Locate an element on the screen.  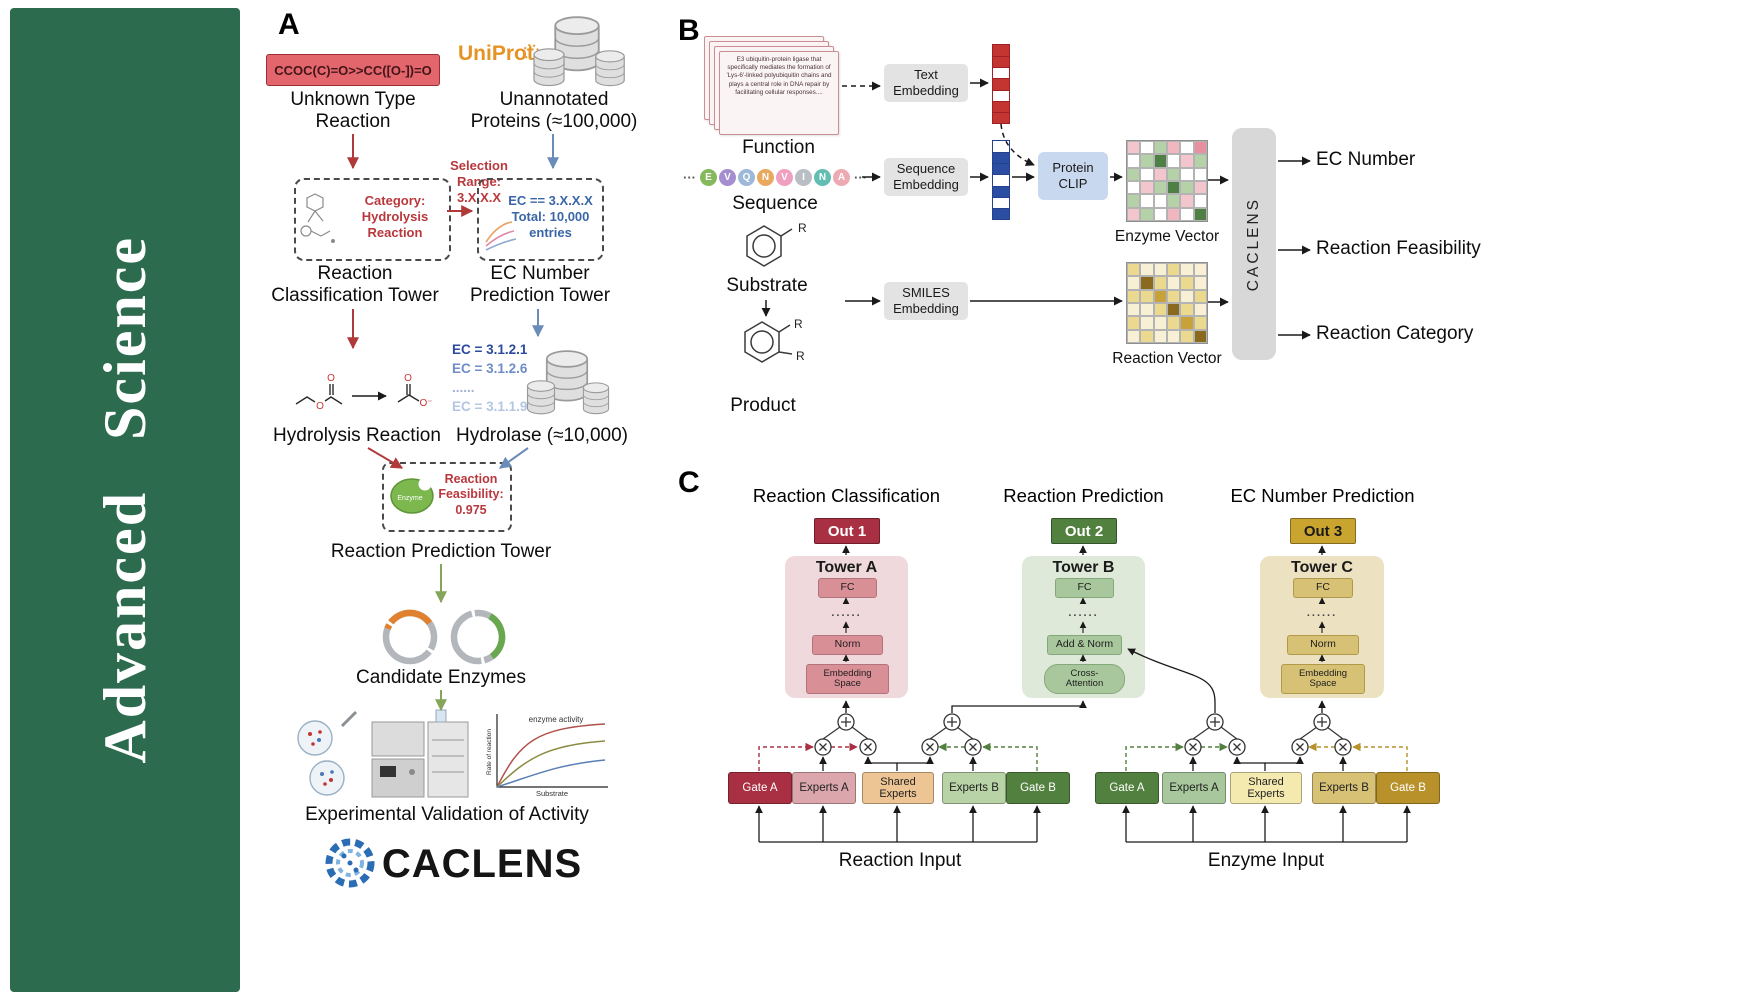
text-embedding-vector is located at coordinates (1001, 84).